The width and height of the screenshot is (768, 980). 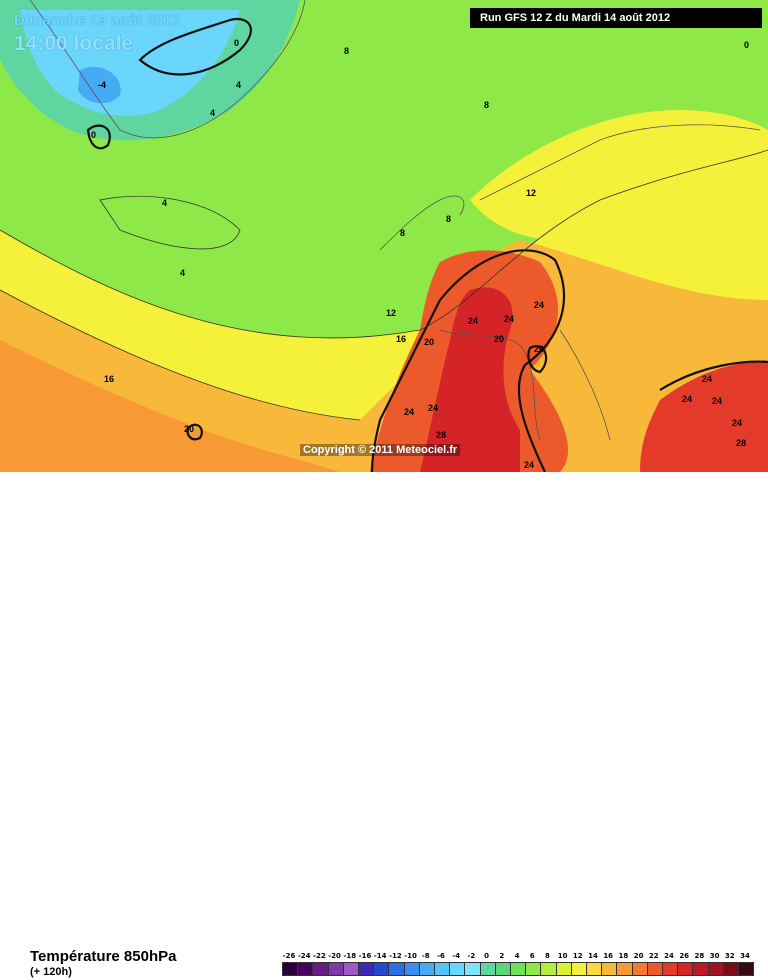 I want to click on forecast-time: 14:00 locale, so click(x=74, y=43).